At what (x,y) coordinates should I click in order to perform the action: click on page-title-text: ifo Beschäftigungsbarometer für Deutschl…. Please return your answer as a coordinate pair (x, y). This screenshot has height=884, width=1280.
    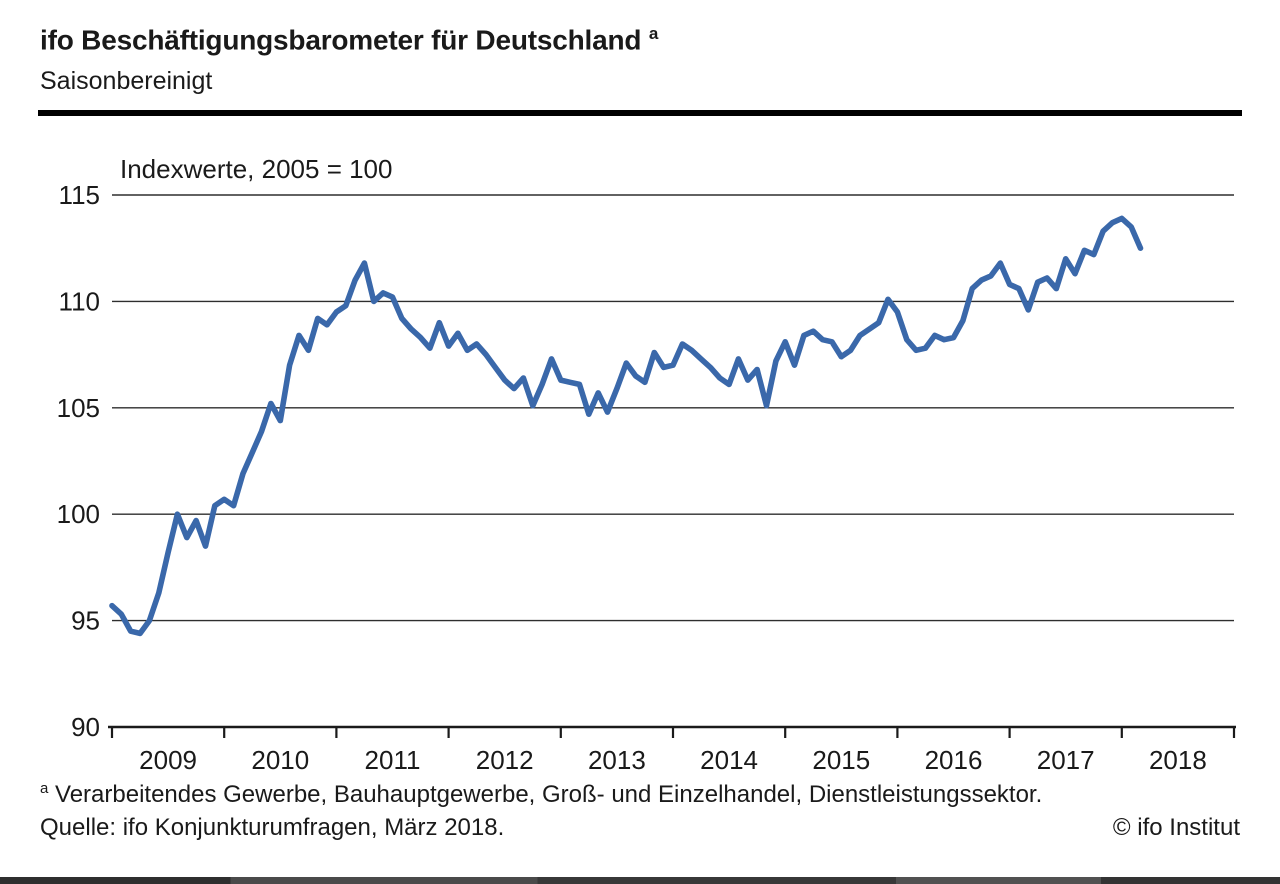
    Looking at the image, I should click on (341, 40).